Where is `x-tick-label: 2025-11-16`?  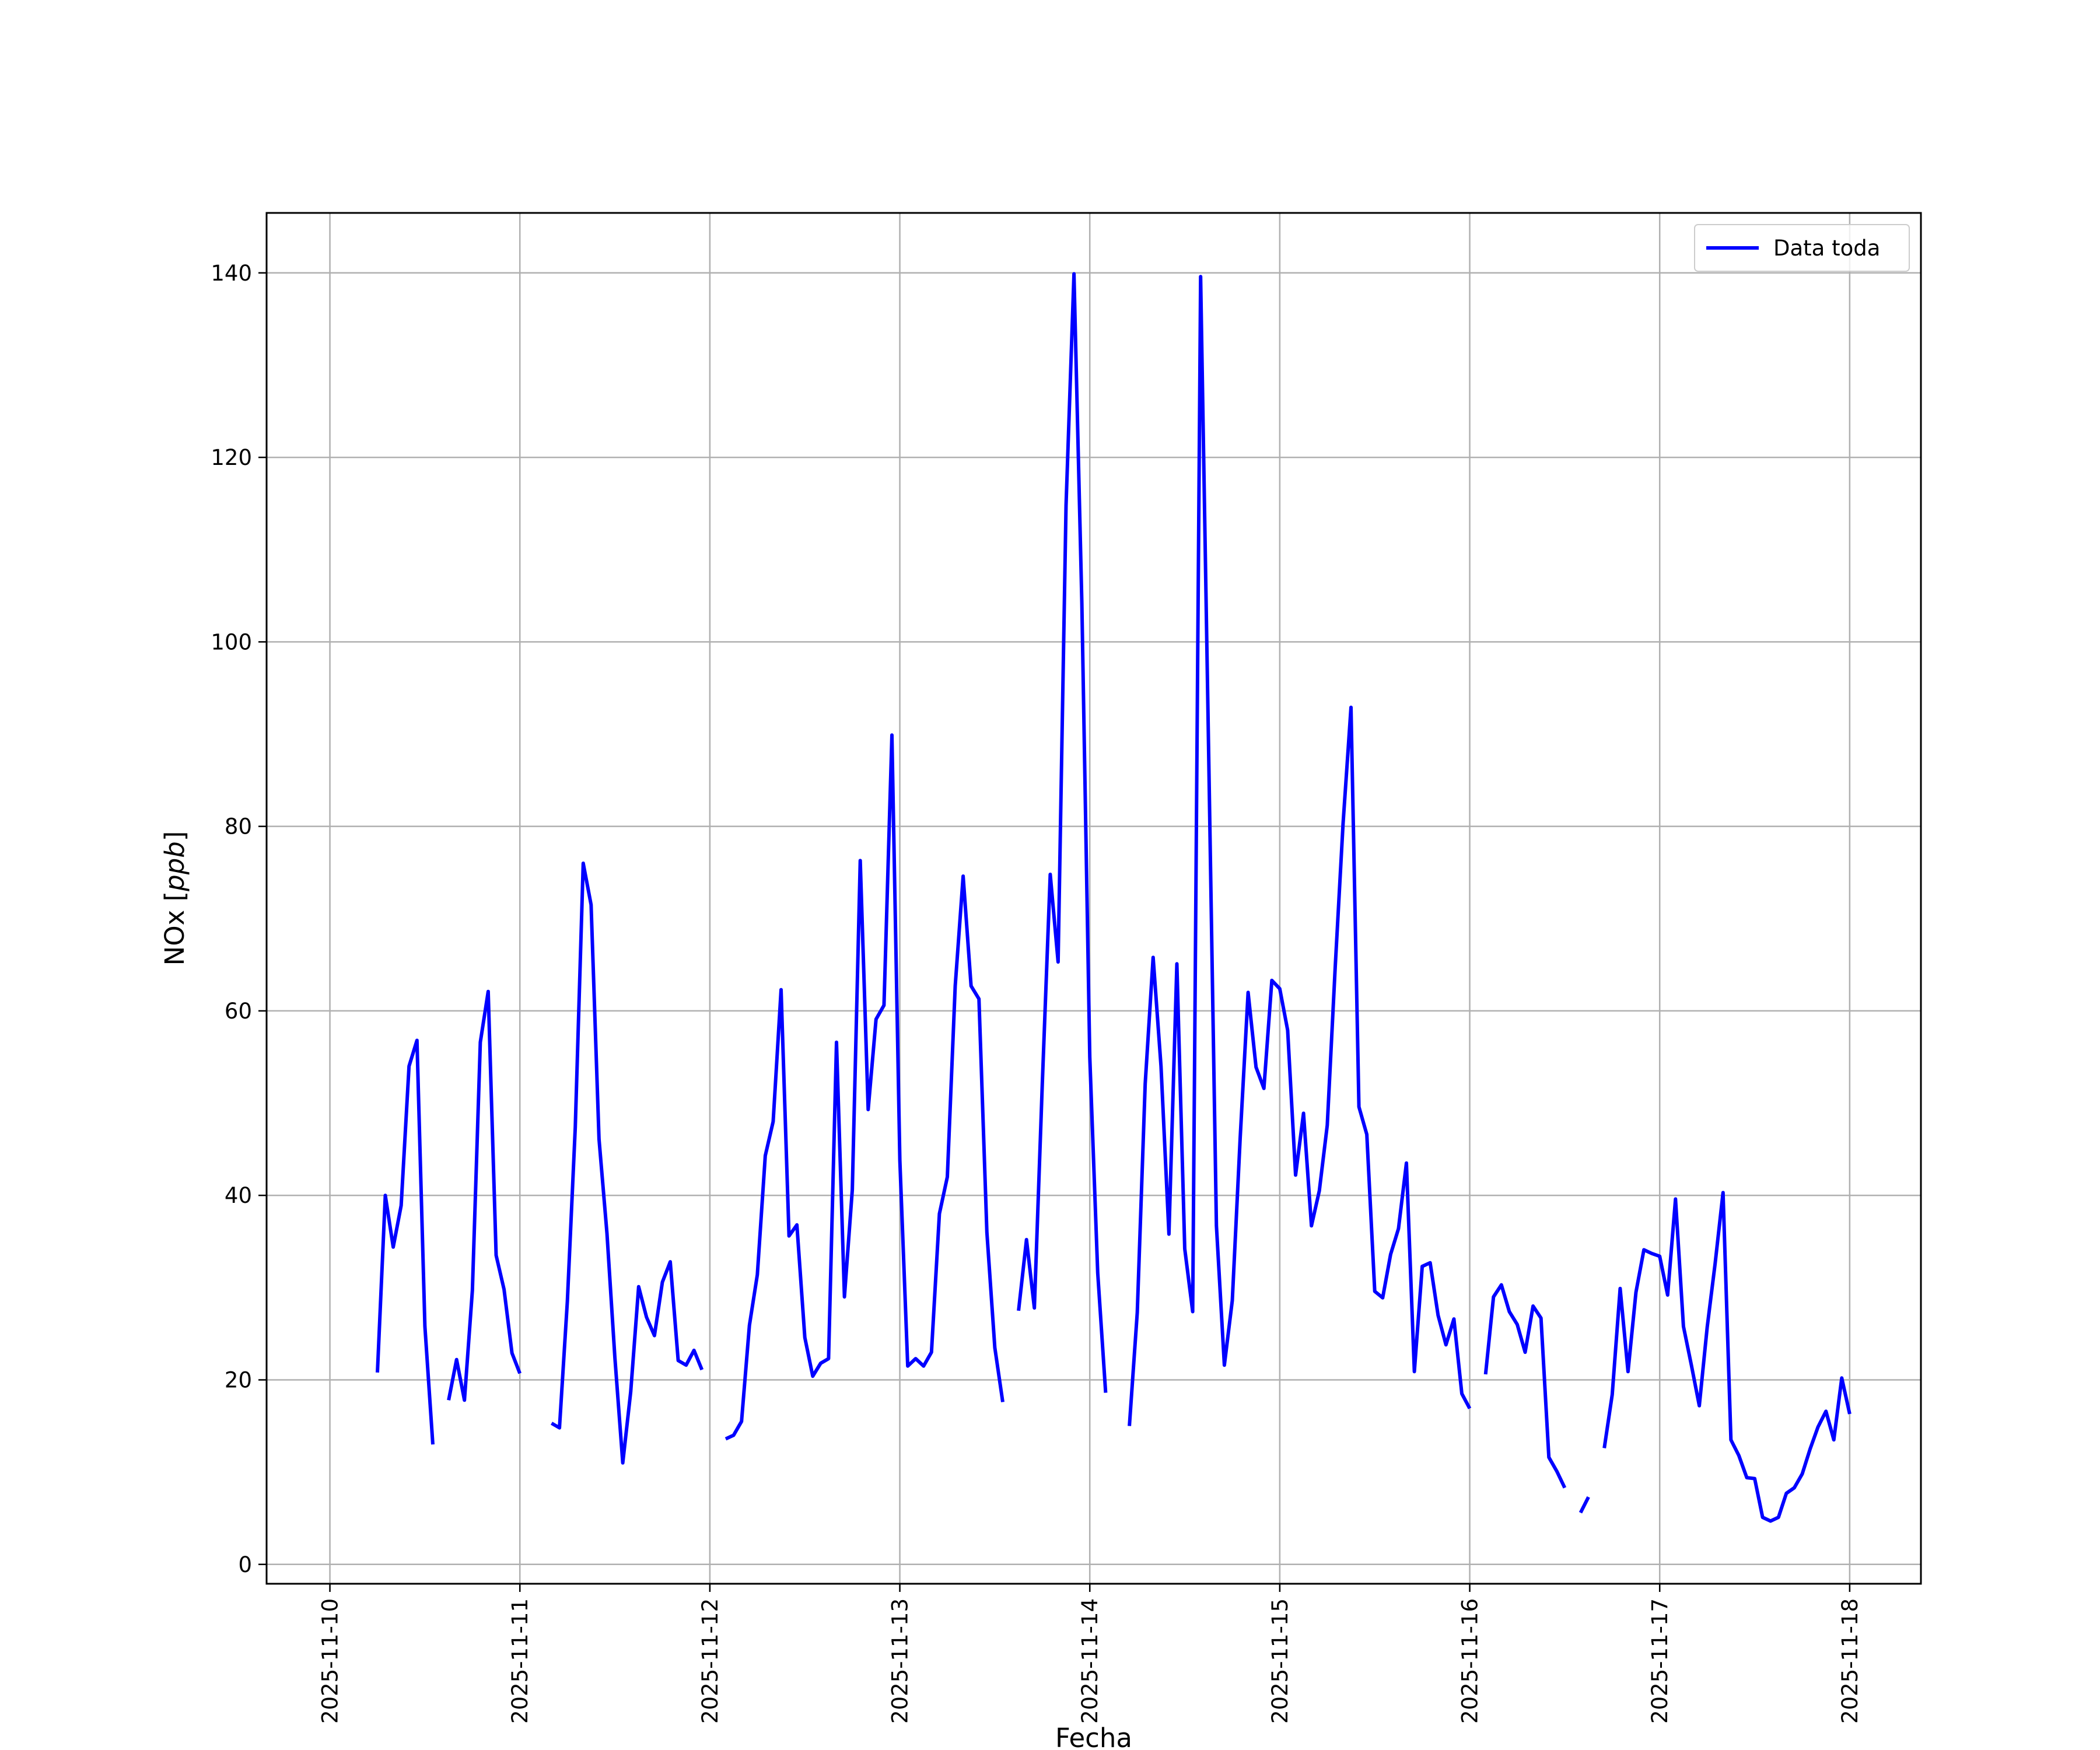 x-tick-label: 2025-11-16 is located at coordinates (1470, 1661).